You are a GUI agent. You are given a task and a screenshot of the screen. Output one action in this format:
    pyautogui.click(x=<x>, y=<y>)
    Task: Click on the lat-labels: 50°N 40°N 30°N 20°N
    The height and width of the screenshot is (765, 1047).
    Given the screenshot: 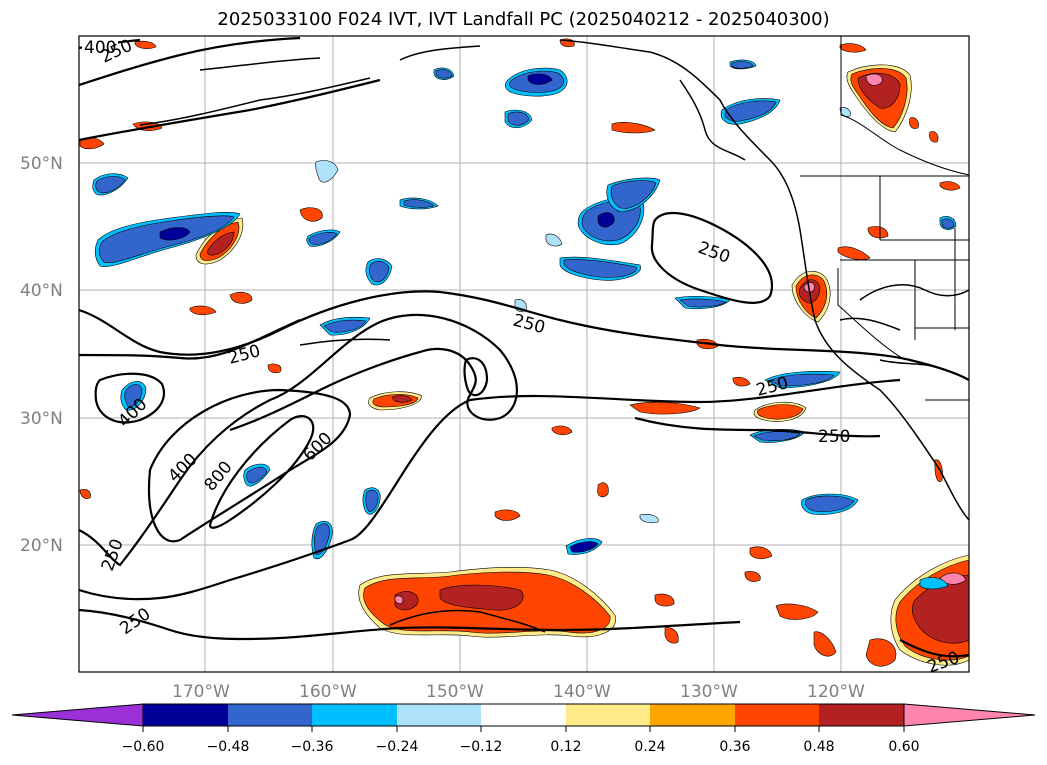 What is the action you would take?
    pyautogui.click(x=41, y=355)
    